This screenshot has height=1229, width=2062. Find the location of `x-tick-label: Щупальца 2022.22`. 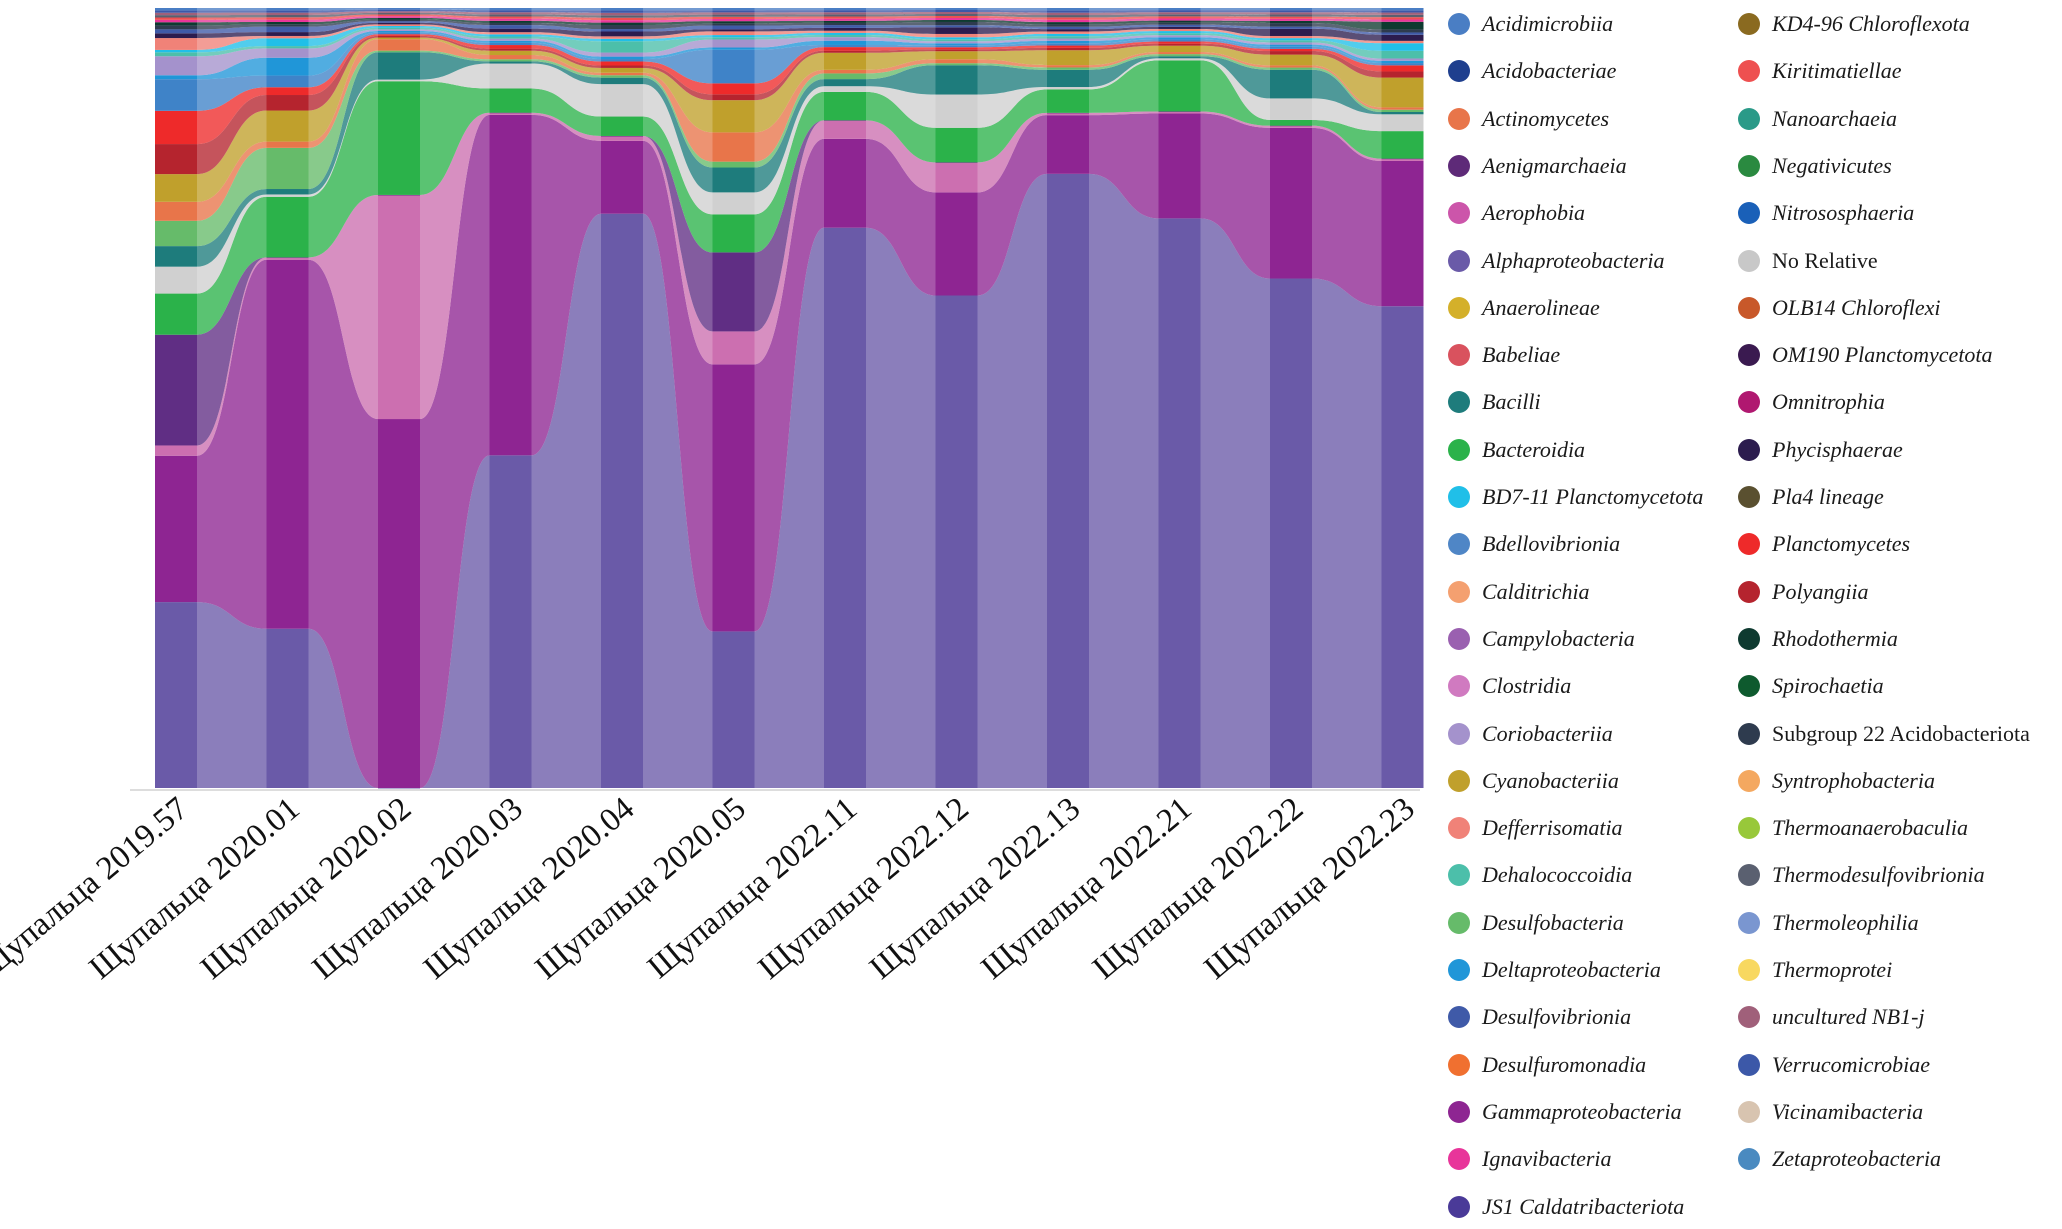

x-tick-label: Щупальца 2022.22 is located at coordinates (1198, 889).